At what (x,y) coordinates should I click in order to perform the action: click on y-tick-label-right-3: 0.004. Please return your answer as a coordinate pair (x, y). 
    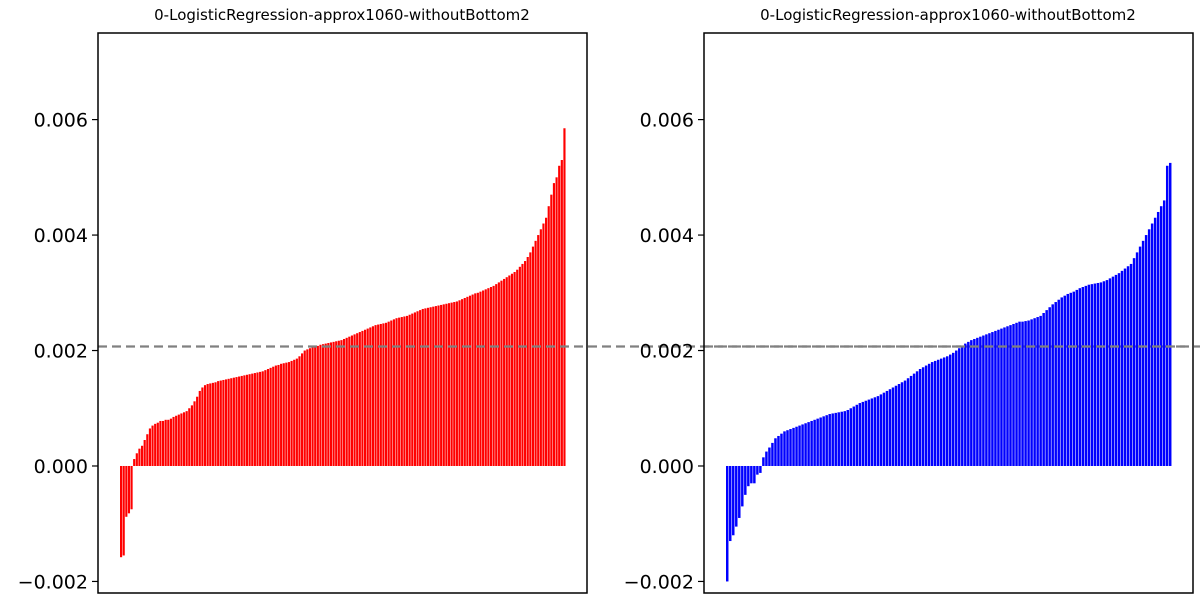
    Looking at the image, I should click on (667, 236).